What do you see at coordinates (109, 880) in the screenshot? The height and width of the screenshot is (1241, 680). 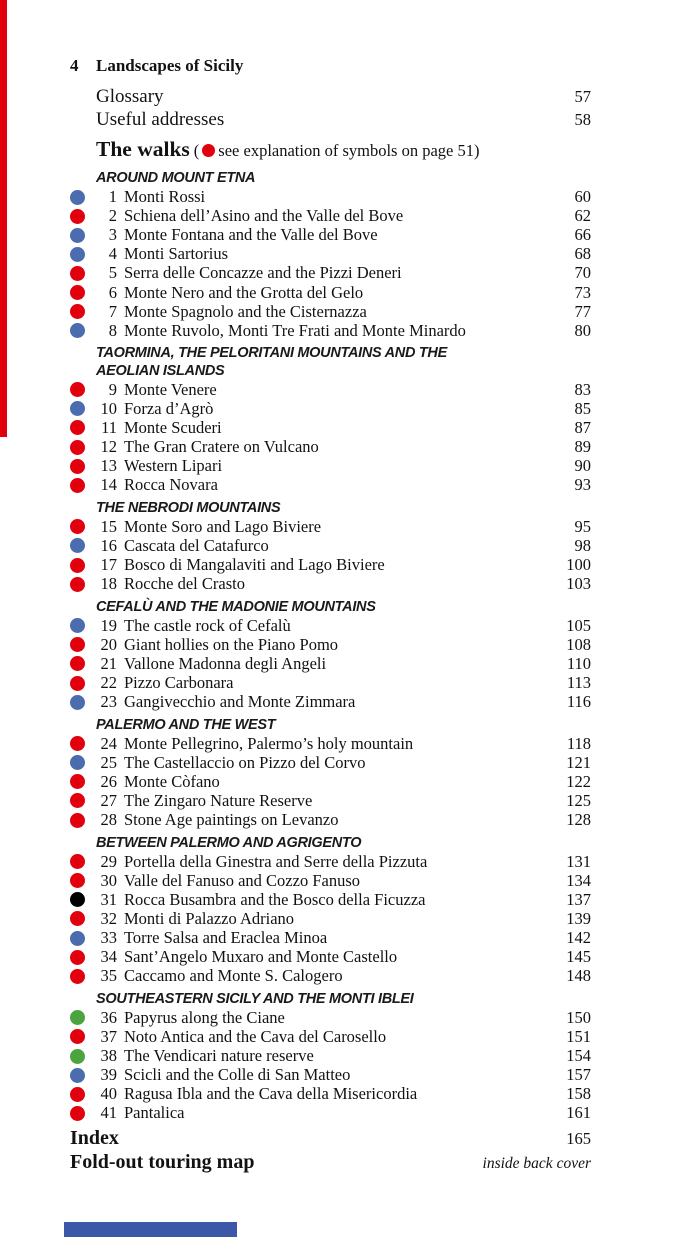 I see `walk-number: 30` at bounding box center [109, 880].